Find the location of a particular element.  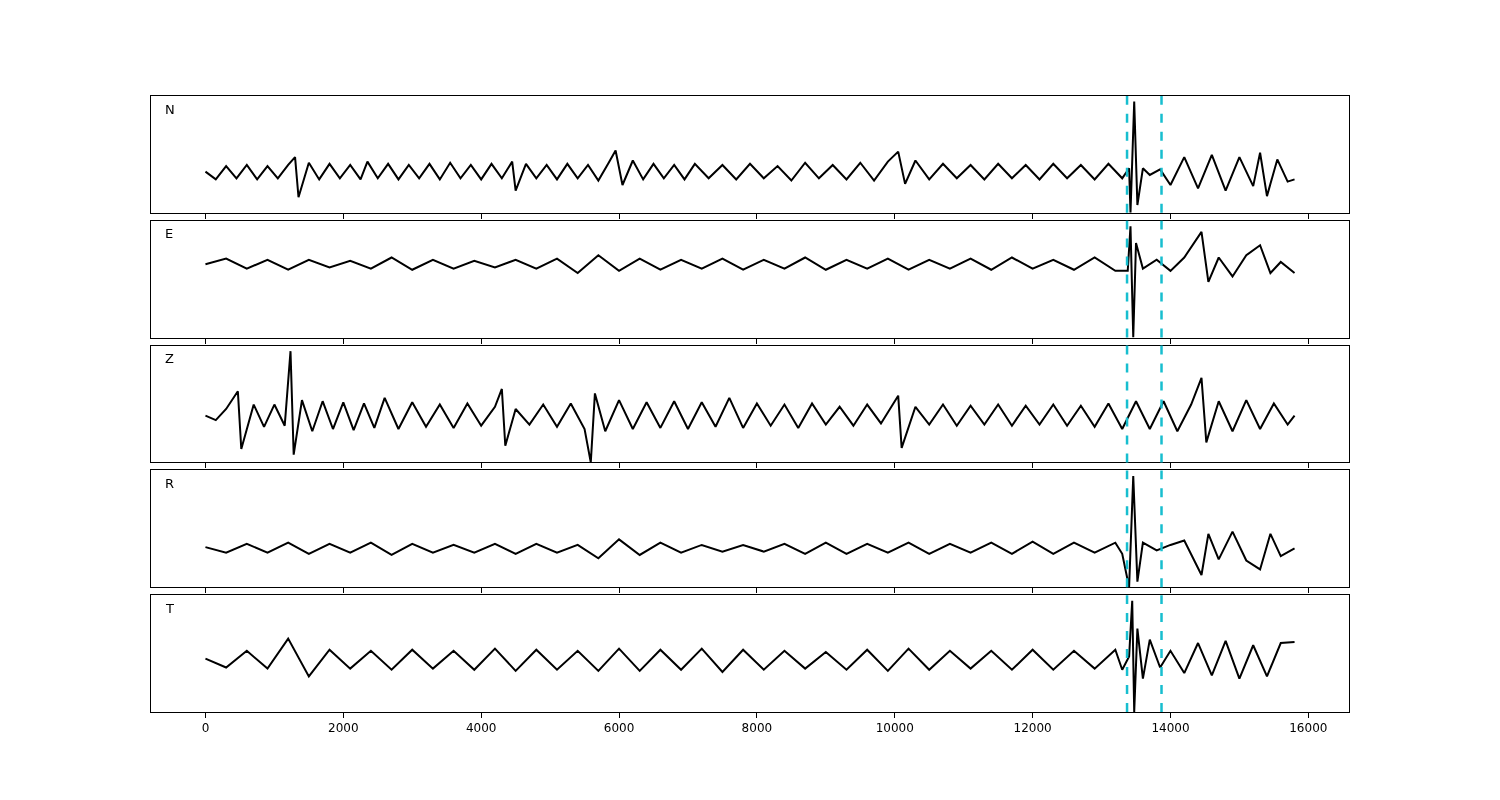

x-tick-label: 8000 is located at coordinates (757, 728).